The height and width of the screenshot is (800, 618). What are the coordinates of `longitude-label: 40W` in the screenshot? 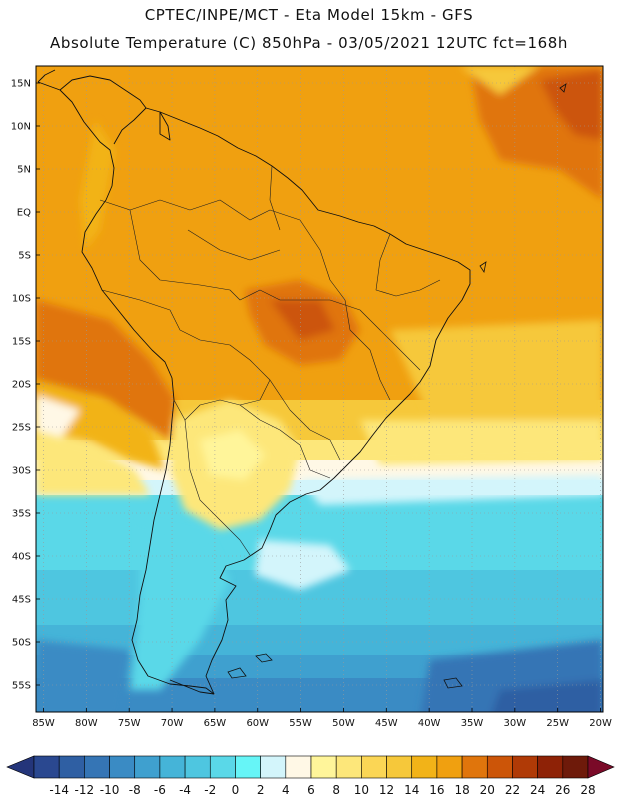 It's located at (429, 723).